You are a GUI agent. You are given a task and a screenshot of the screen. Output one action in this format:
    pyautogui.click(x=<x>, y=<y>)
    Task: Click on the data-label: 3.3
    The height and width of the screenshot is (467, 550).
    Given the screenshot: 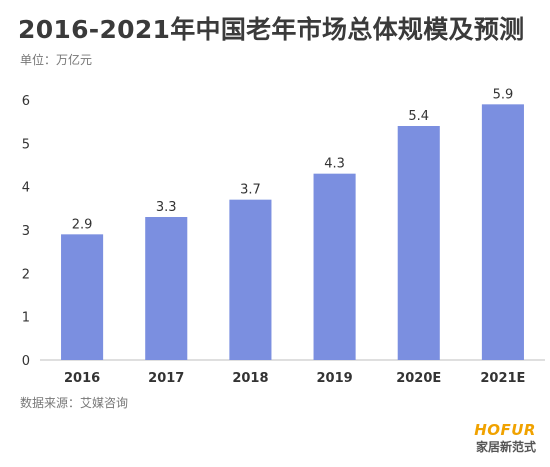 What is the action you would take?
    pyautogui.click(x=166, y=207)
    